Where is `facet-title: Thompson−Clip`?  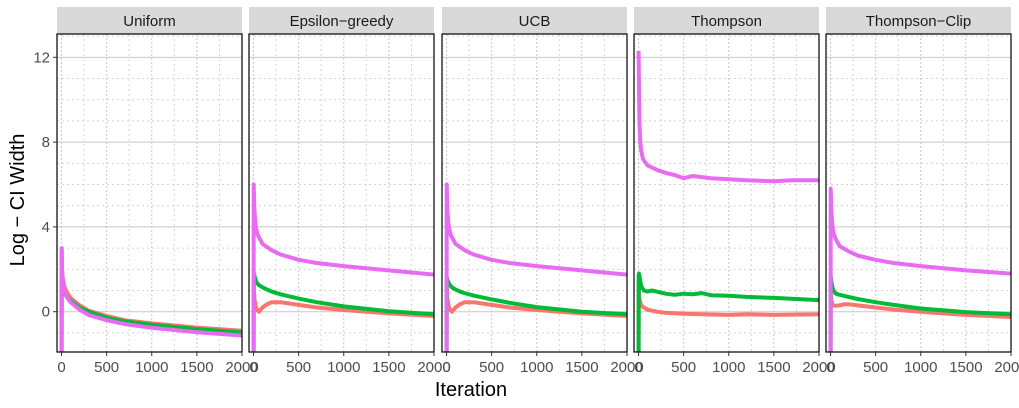
facet-title: Thompson−Clip is located at coordinates (918, 21).